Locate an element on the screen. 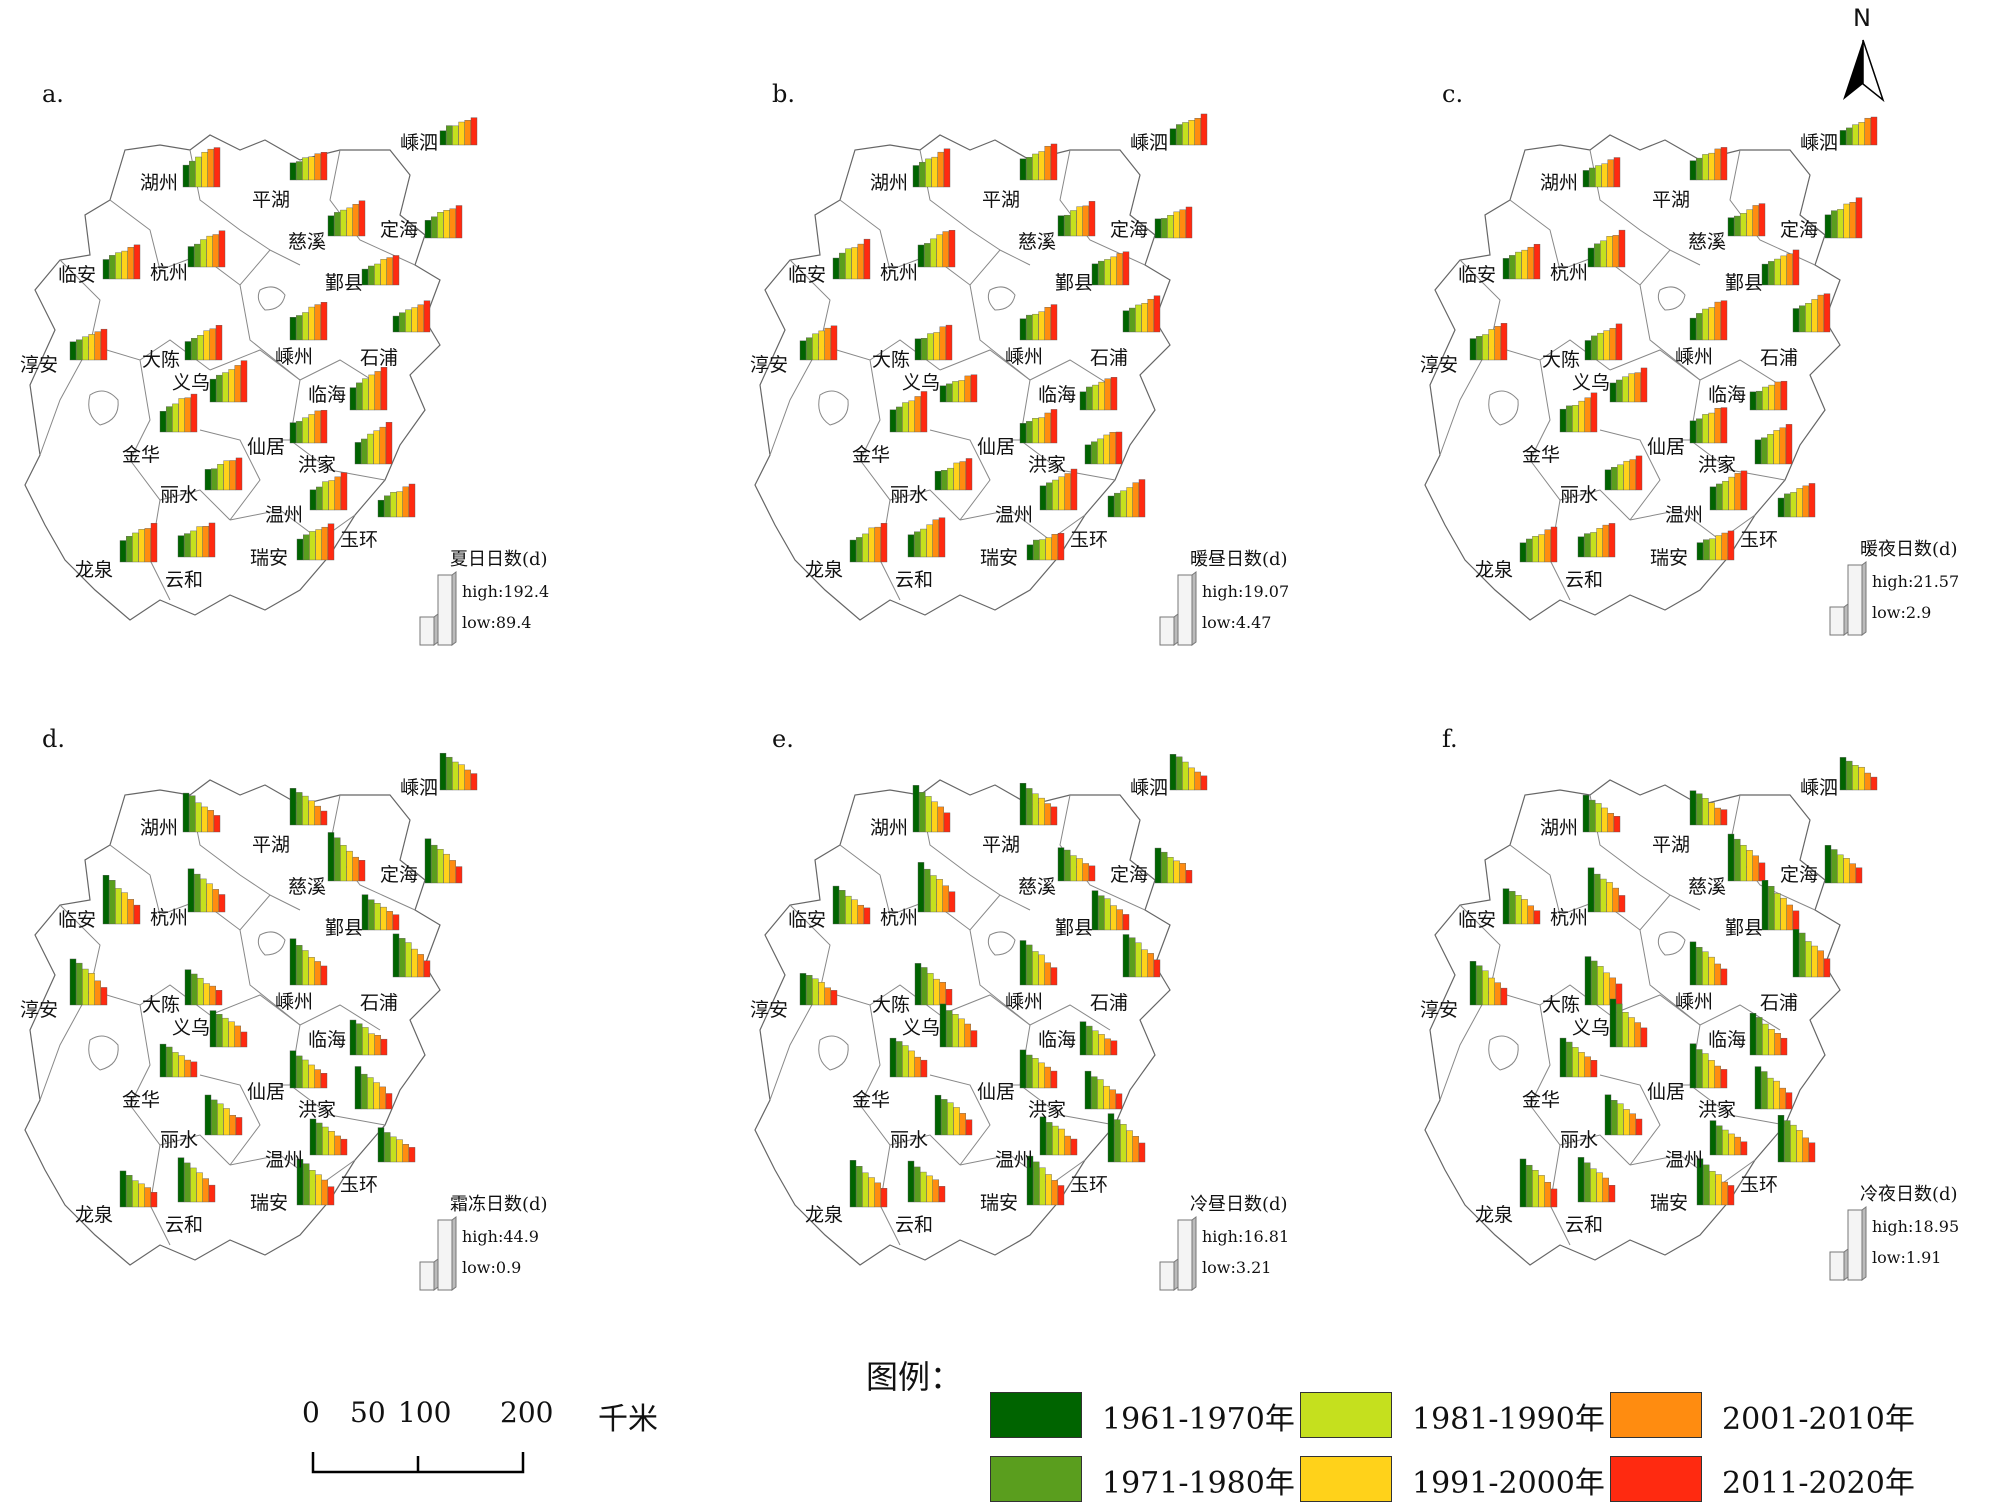 Image resolution: width=2000 pixels, height=1509 pixels. lake-outline is located at coordinates (1671, 943).